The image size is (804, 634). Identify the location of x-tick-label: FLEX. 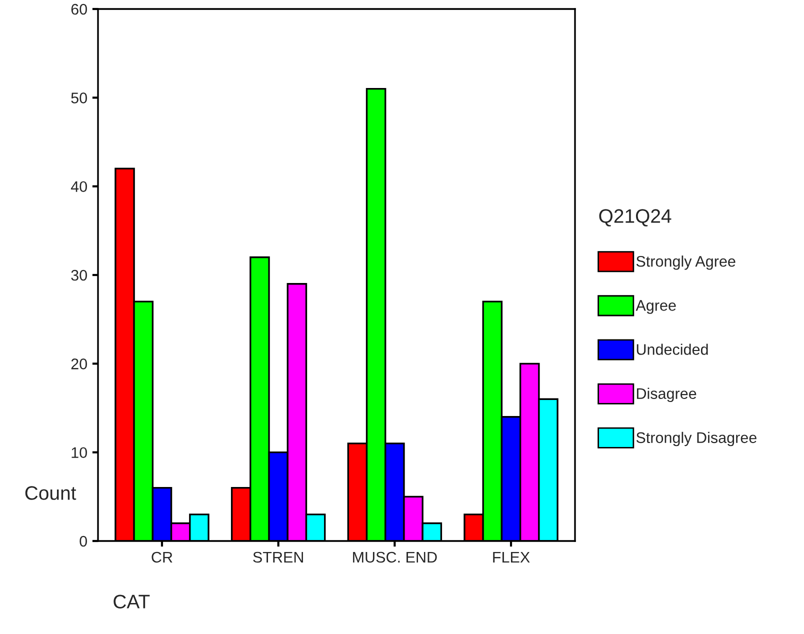
(511, 557).